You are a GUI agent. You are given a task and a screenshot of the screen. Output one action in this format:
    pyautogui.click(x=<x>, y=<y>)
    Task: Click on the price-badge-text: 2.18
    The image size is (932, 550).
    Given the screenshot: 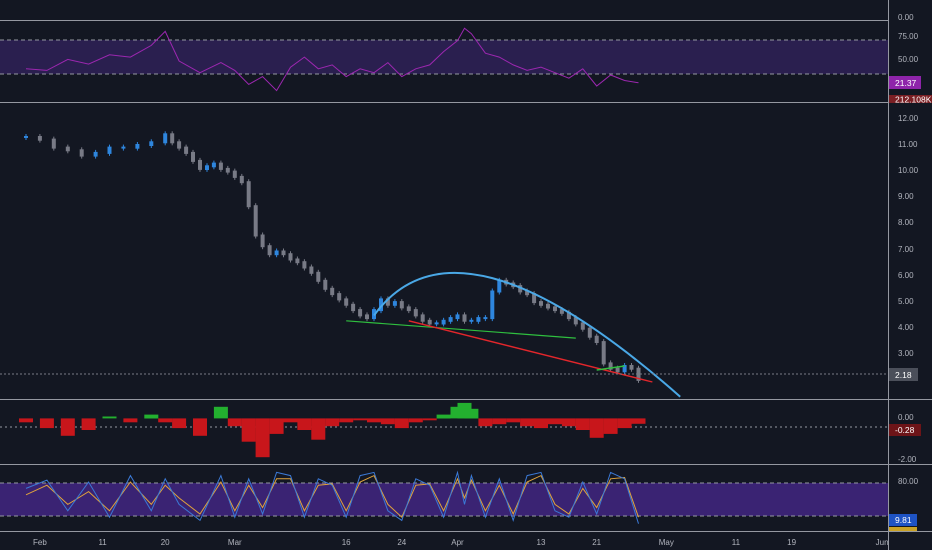 What is the action you would take?
    pyautogui.click(x=903, y=375)
    